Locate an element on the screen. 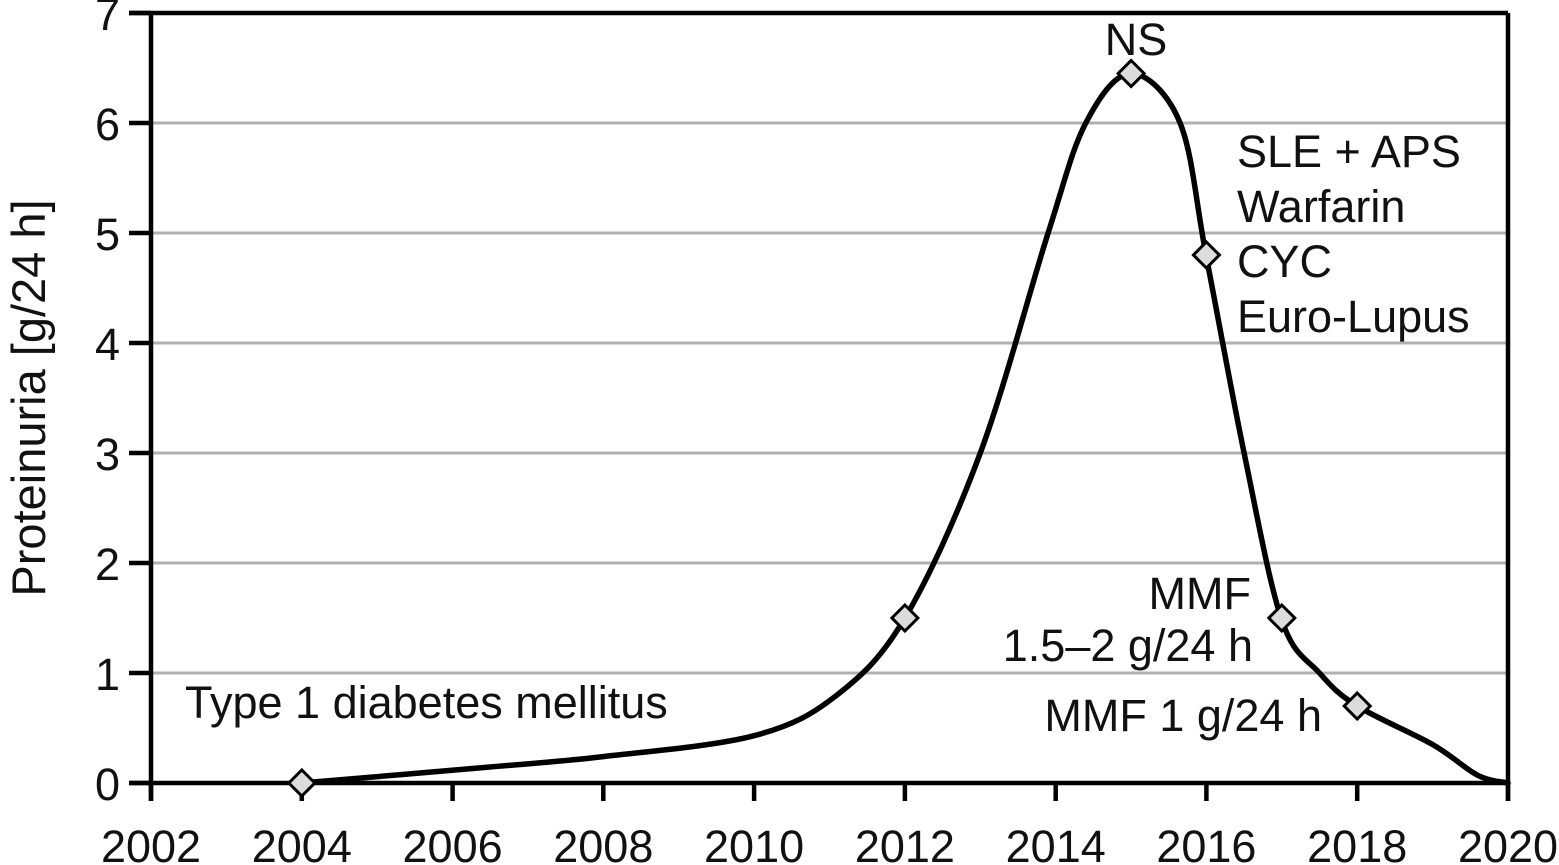  marker-2012 is located at coordinates (905, 618).